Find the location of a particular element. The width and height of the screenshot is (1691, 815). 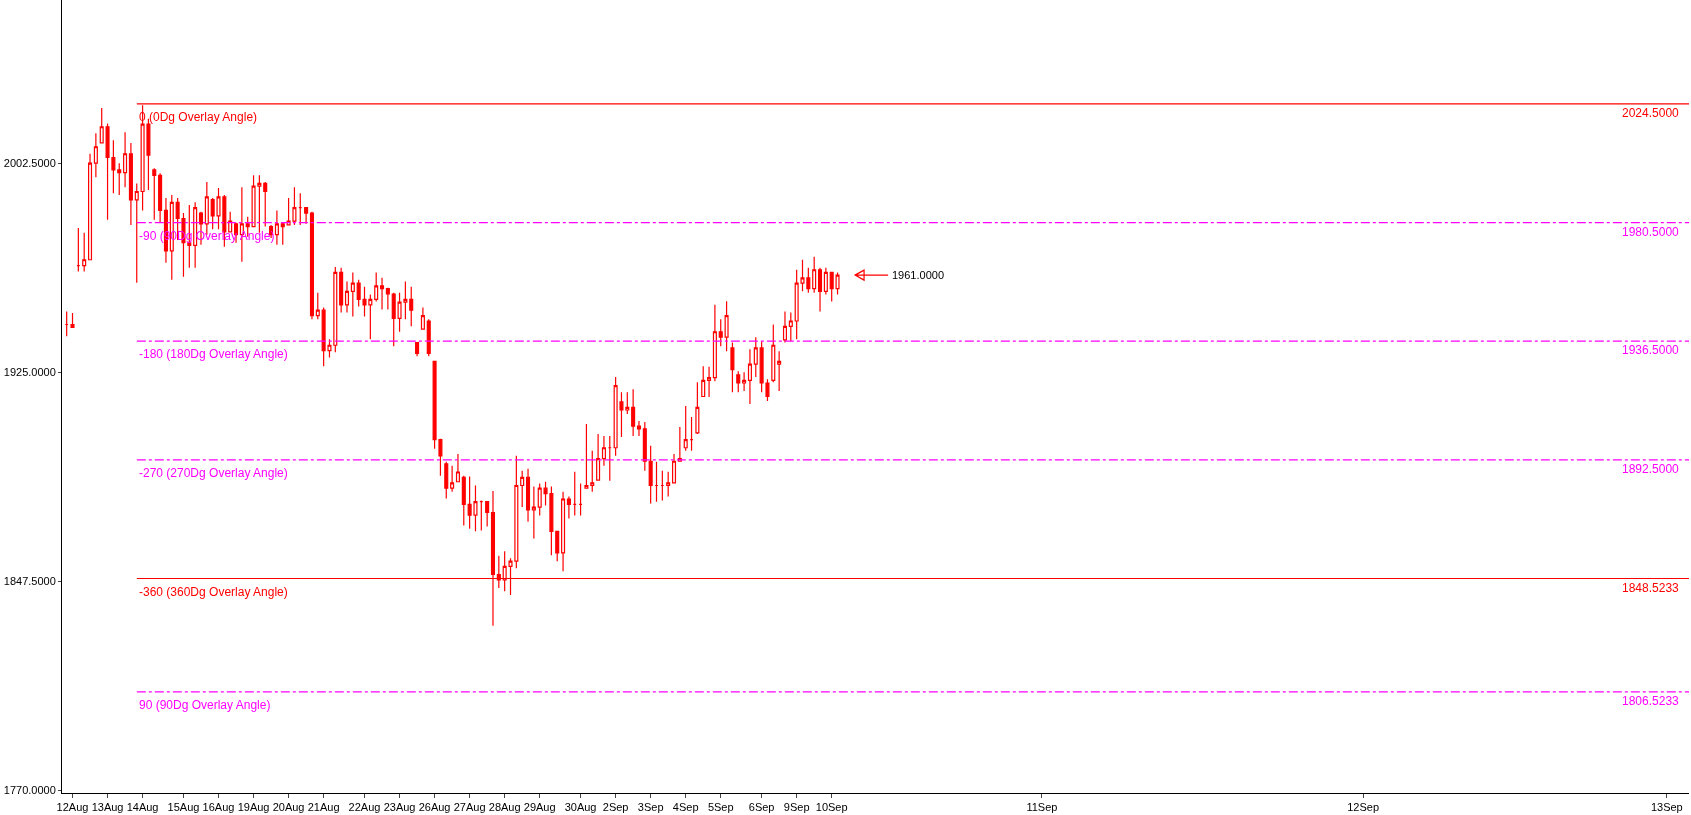

ref-line-label: -270 (270Dg Overlay Angle) is located at coordinates (213, 473).